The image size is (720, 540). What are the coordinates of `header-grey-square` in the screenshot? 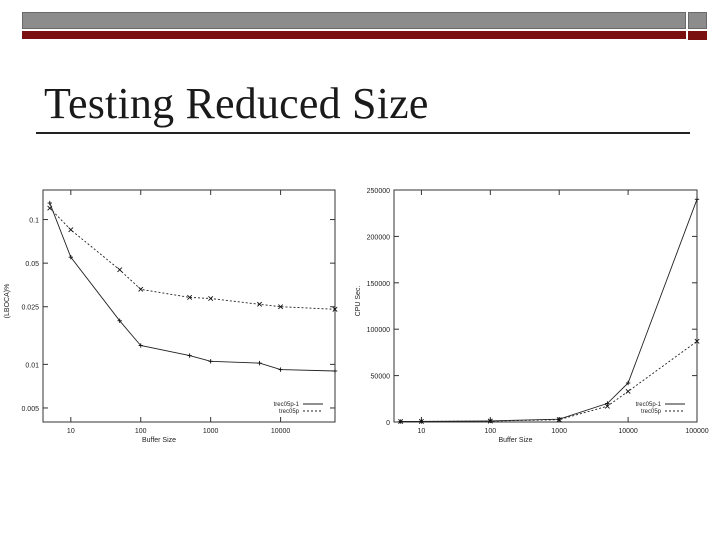 It's located at (697, 20).